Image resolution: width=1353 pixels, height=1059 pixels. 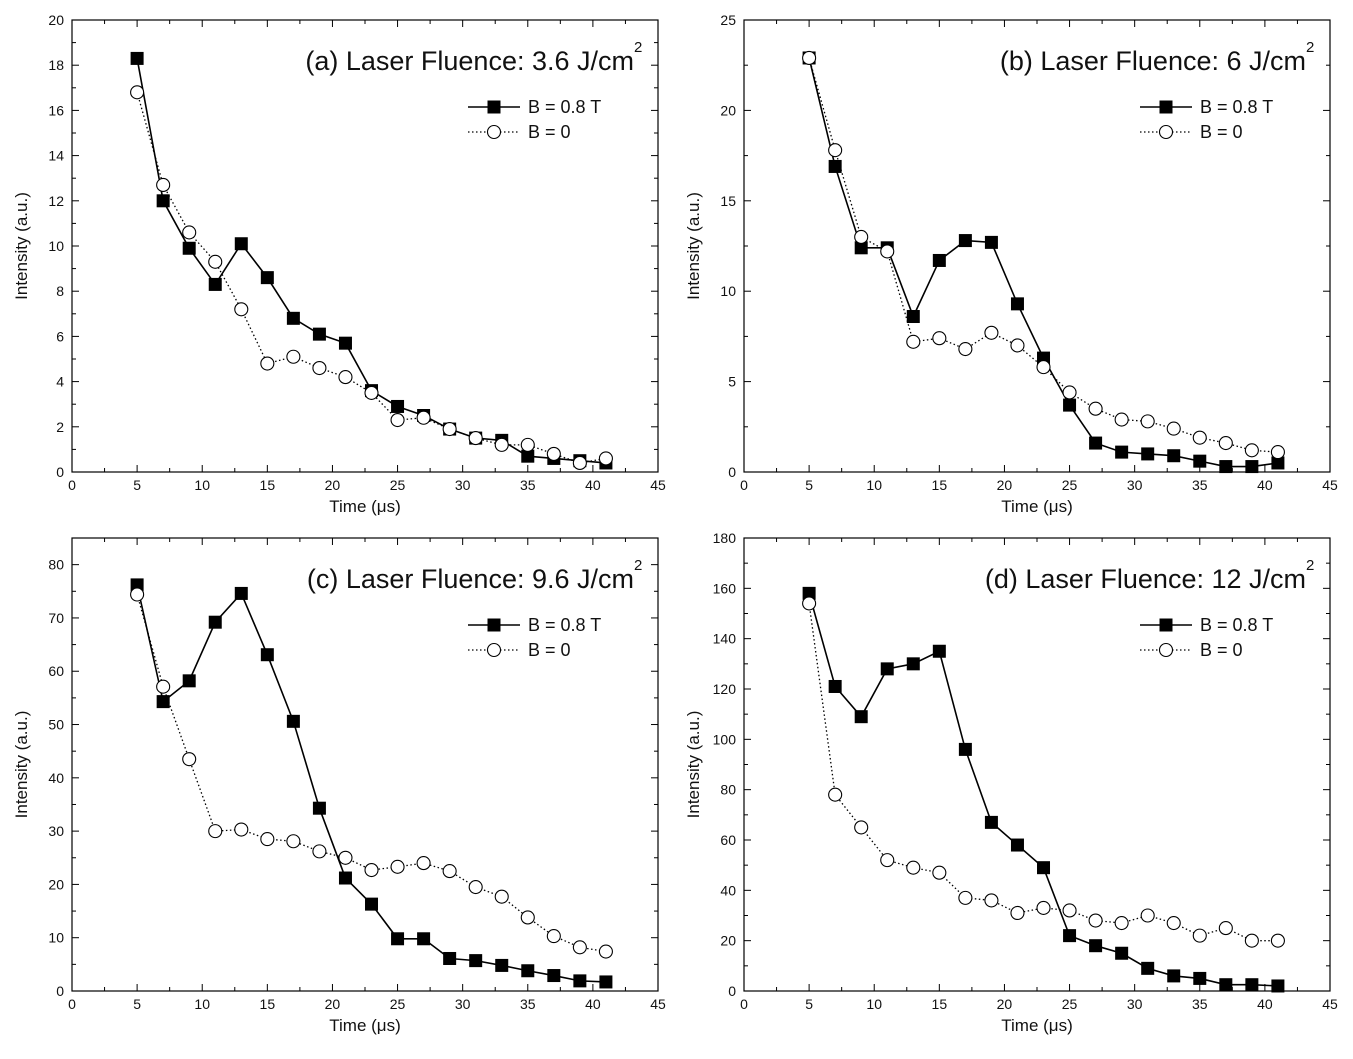 I want to click on y-tick-label: 6, so click(x=60, y=336).